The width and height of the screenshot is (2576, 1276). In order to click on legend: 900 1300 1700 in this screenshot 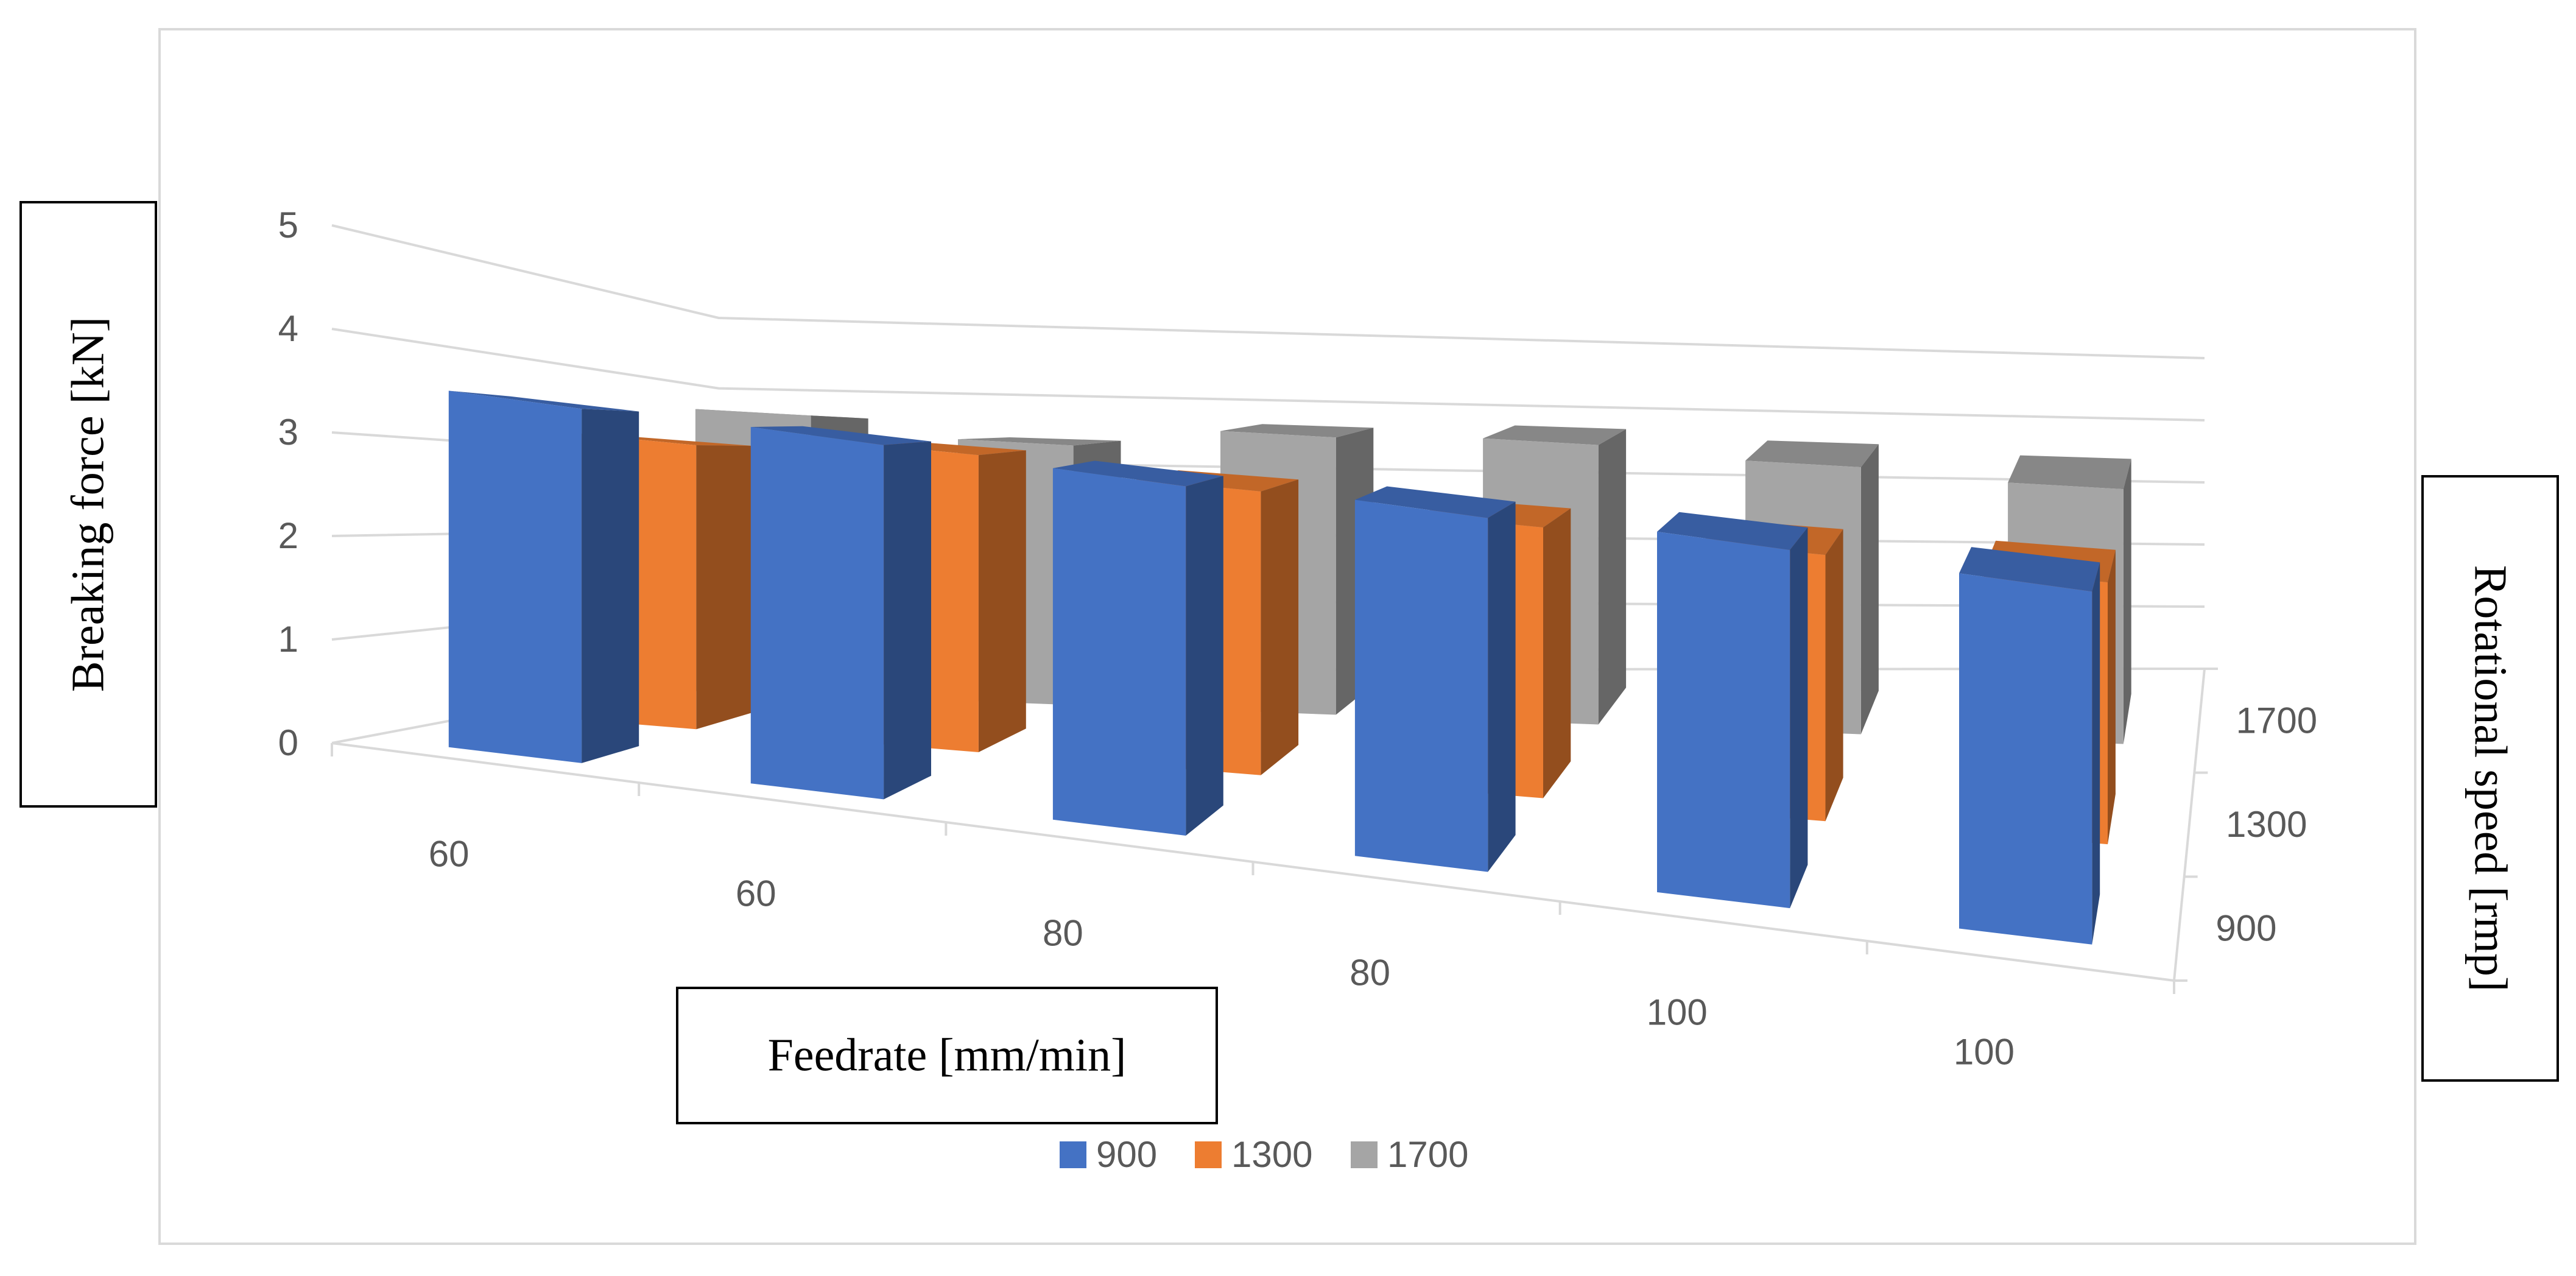, I will do `click(1264, 1154)`.